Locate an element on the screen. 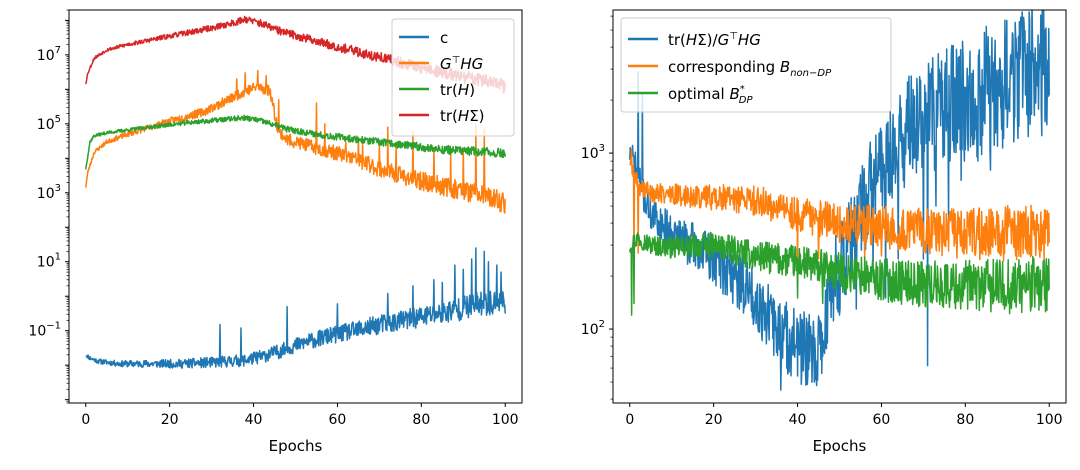 The height and width of the screenshot is (470, 1080). left-legend-label-gthg: G⊤HG is located at coordinates (461, 64).